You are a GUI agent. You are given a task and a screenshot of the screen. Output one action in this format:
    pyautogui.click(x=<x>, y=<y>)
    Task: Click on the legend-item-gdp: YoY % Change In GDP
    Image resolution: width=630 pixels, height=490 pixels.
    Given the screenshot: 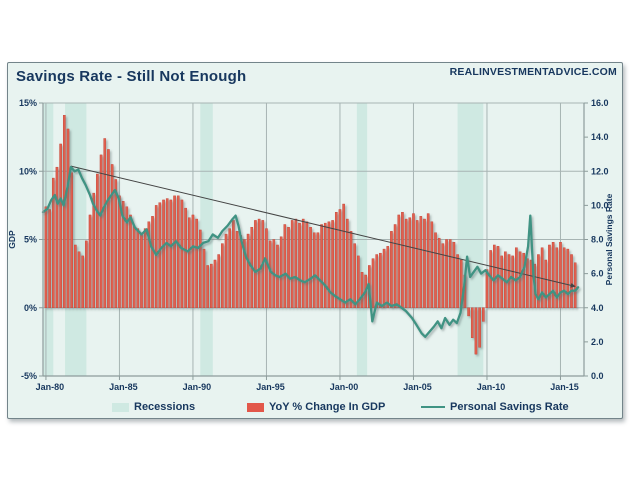 What is the action you would take?
    pyautogui.click(x=316, y=407)
    